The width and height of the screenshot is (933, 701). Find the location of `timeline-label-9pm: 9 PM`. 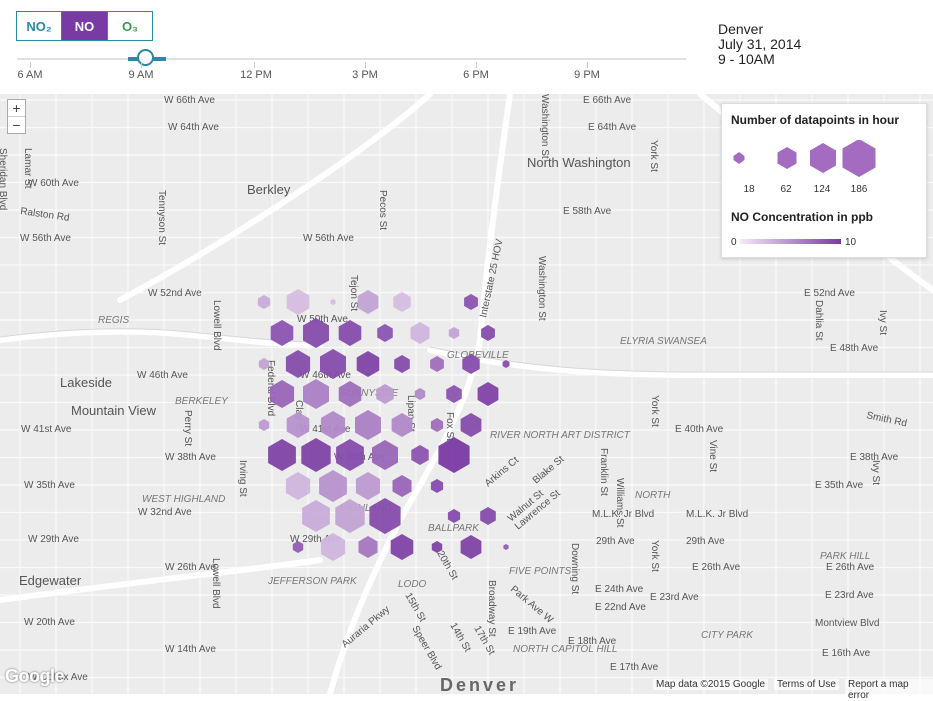

timeline-label-9pm: 9 PM is located at coordinates (587, 75).